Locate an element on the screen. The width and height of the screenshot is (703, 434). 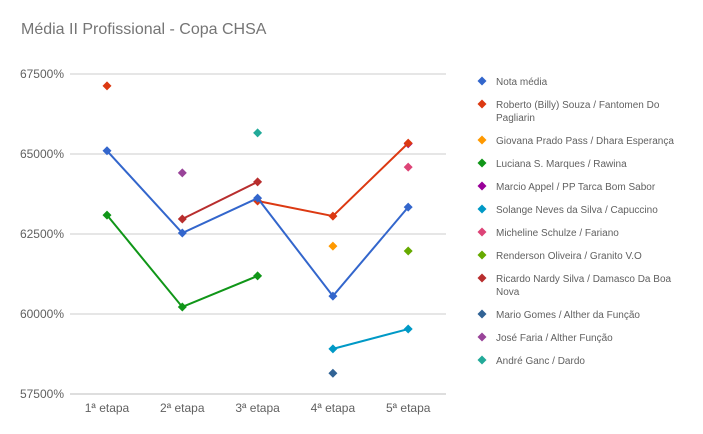
legend-entry: José Faria / Alther Função is located at coordinates (554, 338).